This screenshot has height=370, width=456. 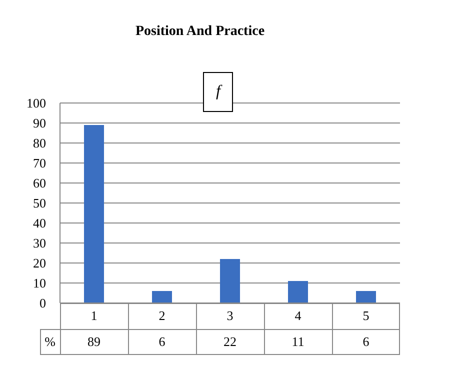 I want to click on x-tick-label: 1, so click(x=94, y=316).